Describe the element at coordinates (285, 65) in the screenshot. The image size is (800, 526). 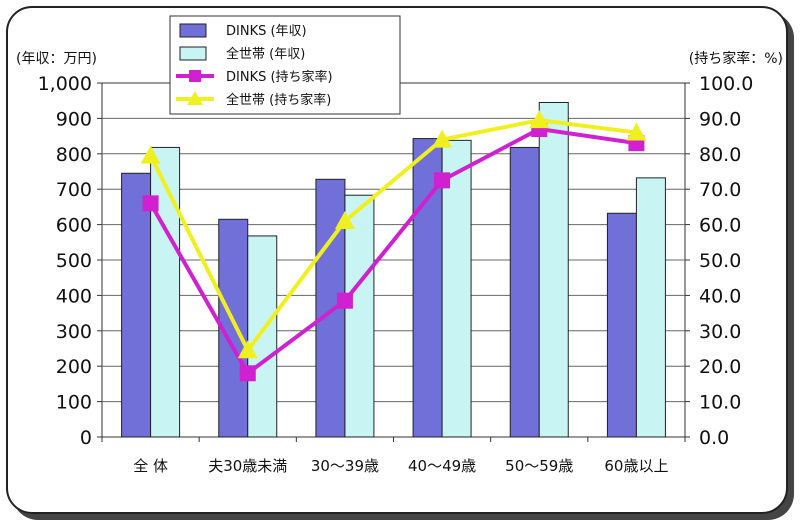
I see `legend: DINKS (年収) 全世帯 (年収) DINKS (持ち家率) 全世帯 (持ち家率)` at that location.